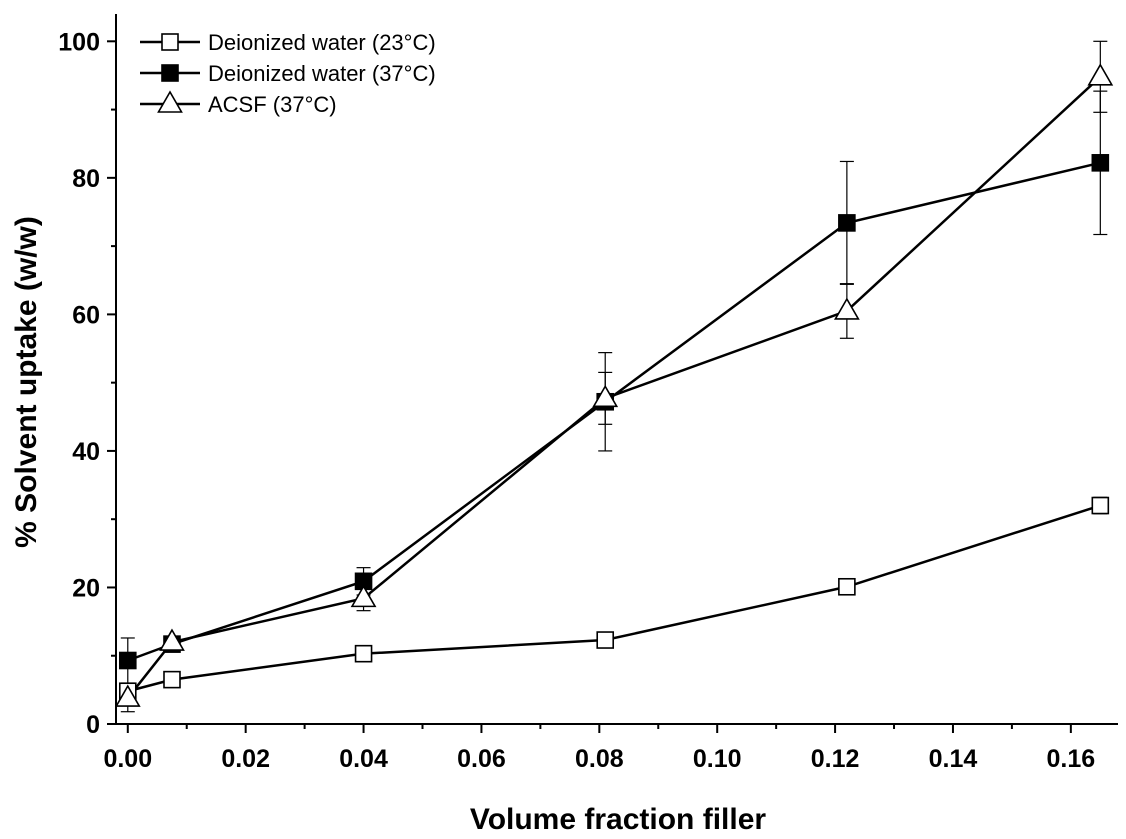  What do you see at coordinates (87, 383) in the screenshot?
I see `y-ticks: 0 20 40 60 80 100` at bounding box center [87, 383].